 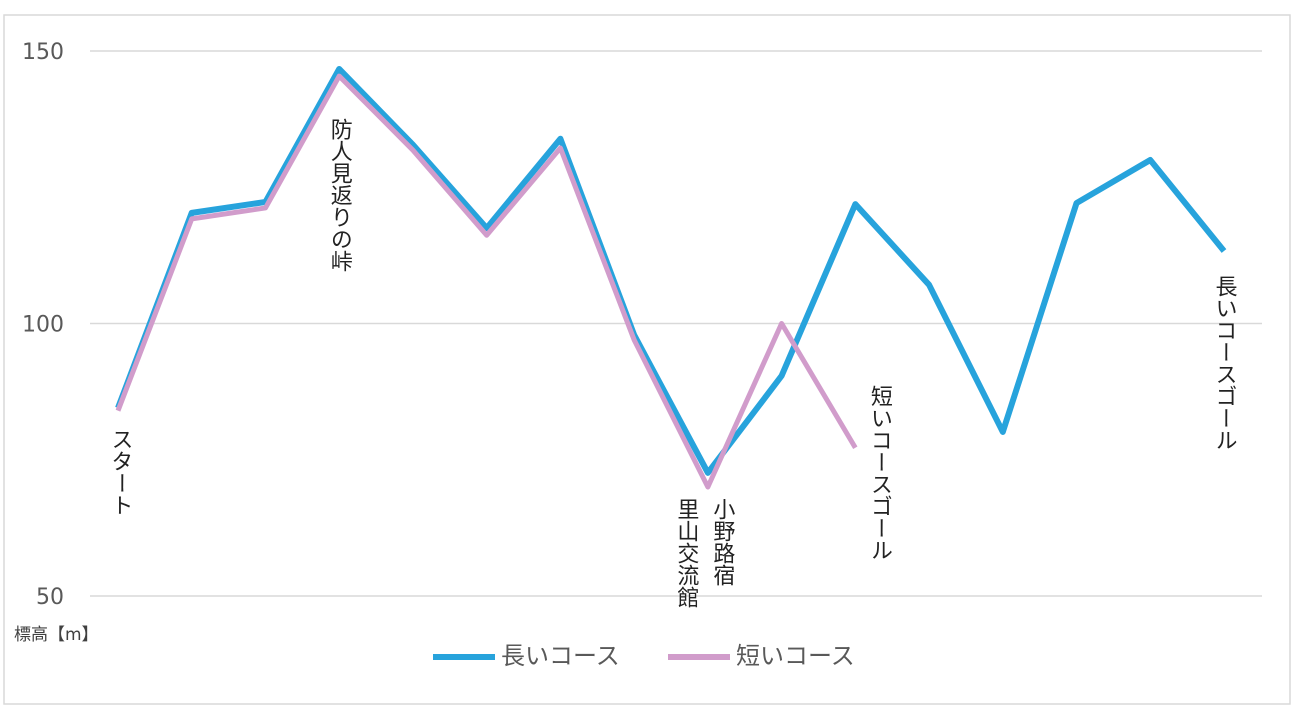 What do you see at coordinates (50, 597) in the screenshot?
I see `y-tick-label: 50` at bounding box center [50, 597].